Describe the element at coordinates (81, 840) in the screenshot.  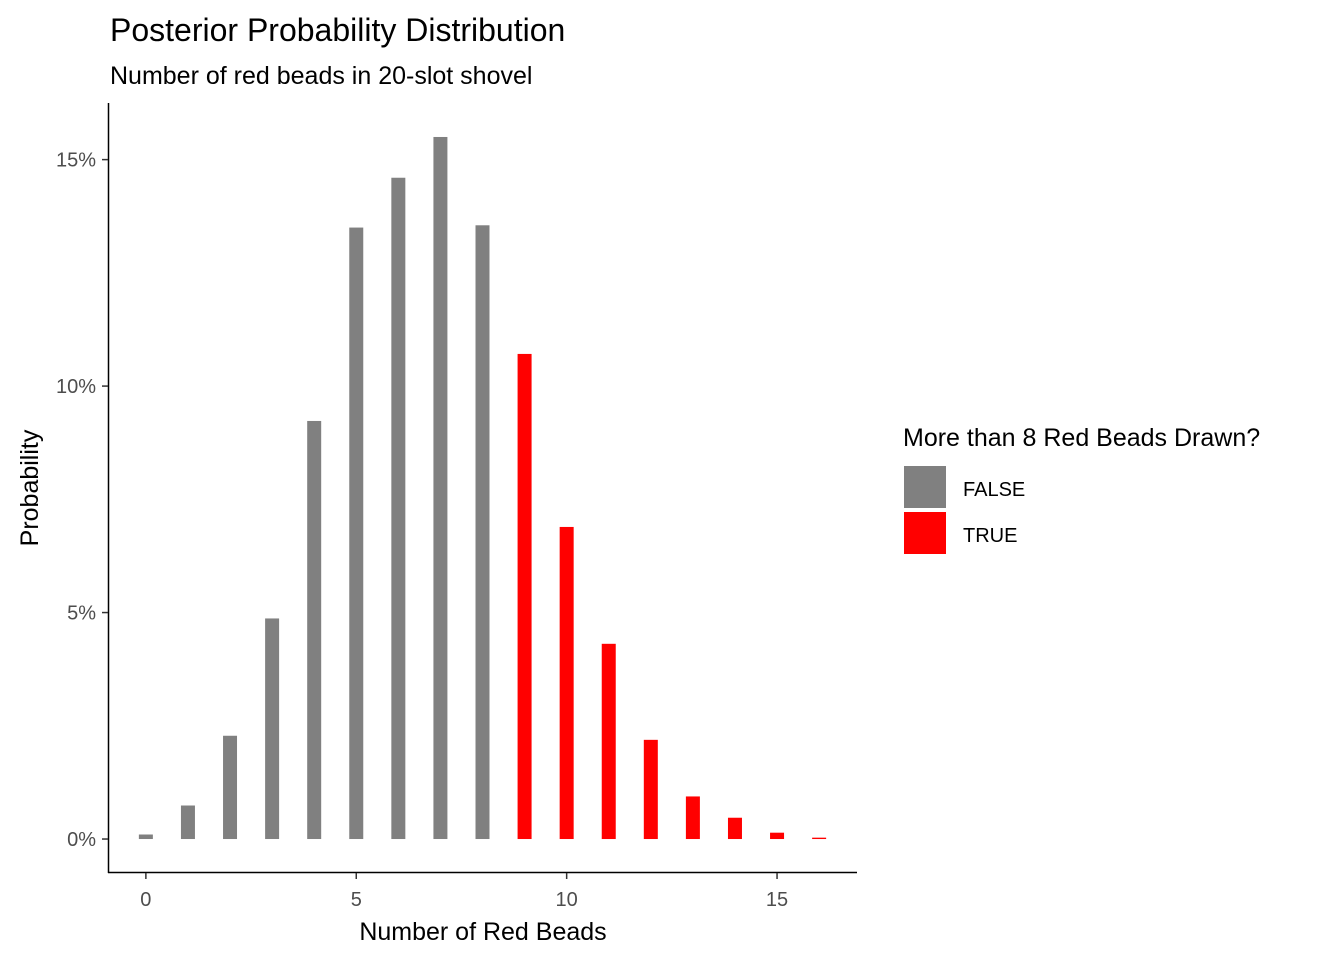
I see `y-tick-label: 0%` at that location.